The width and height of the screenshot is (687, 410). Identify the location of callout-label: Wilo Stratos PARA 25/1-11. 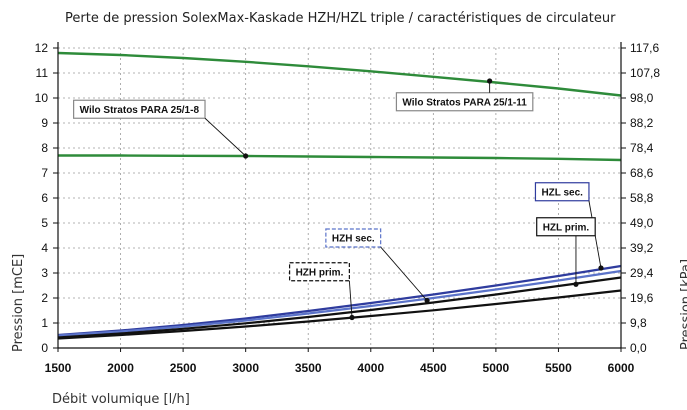
(464, 102).